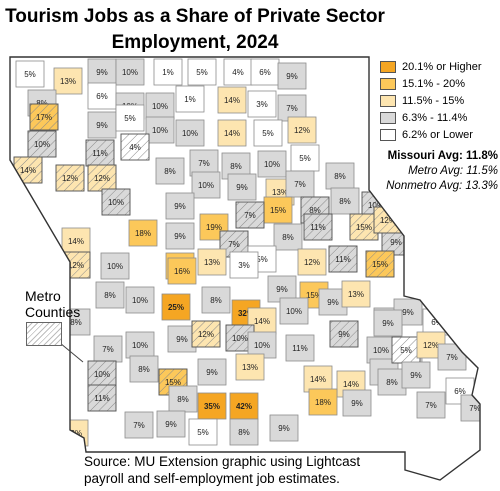 The width and height of the screenshot is (500, 491). I want to click on legend-item: 11.5% - 15%, so click(439, 100).